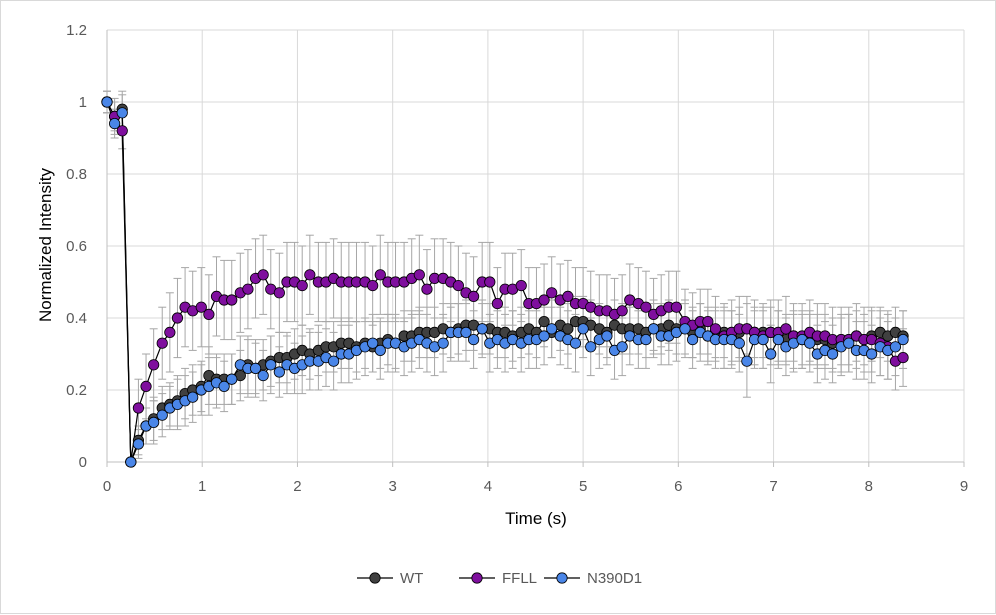  I want to click on x-tick-label: 4, so click(488, 486).